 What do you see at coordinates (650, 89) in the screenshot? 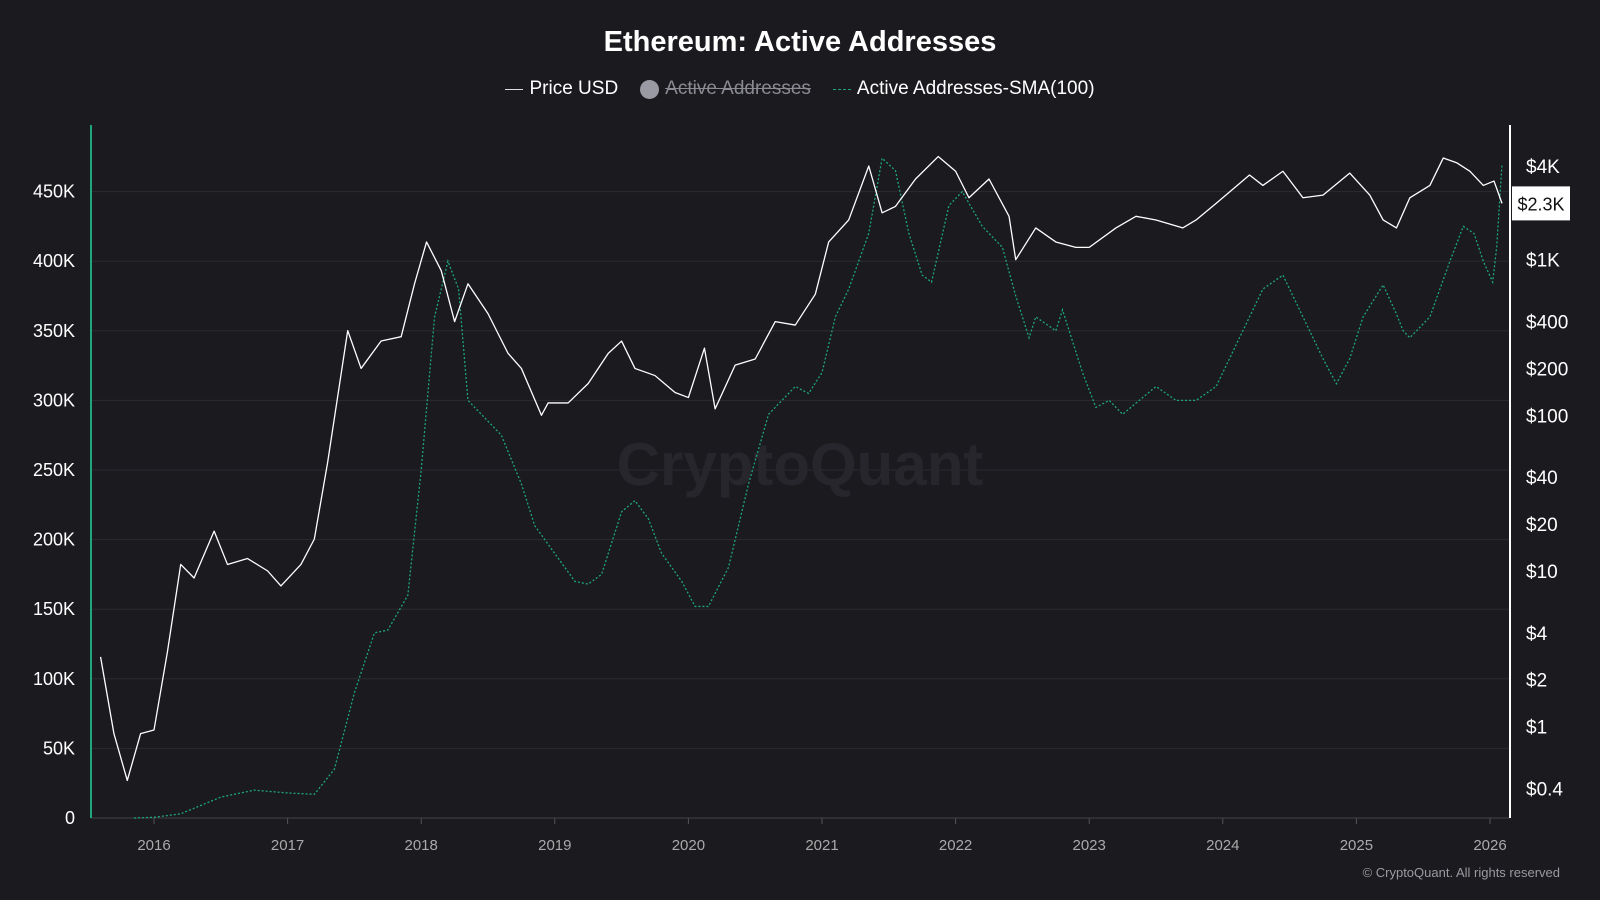
I see `legend-dot-swatch-icon` at bounding box center [650, 89].